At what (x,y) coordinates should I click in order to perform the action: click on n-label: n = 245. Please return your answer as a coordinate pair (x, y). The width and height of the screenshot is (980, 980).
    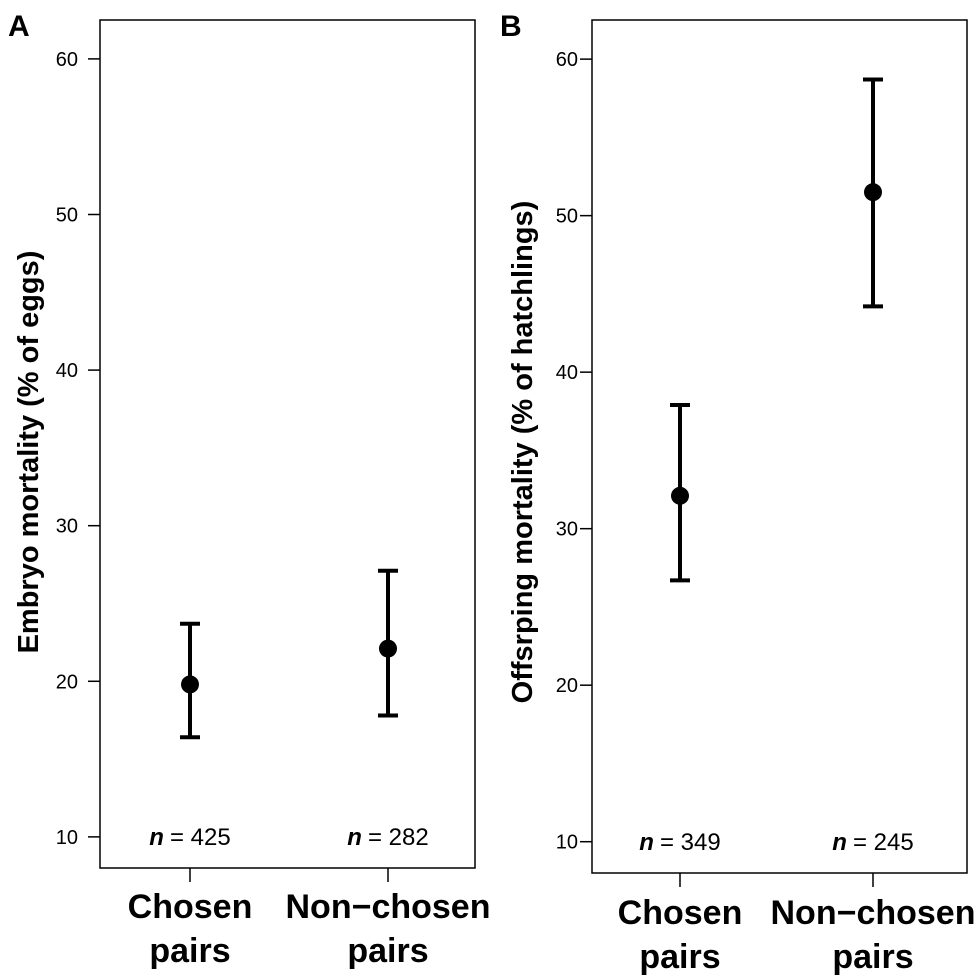
    Looking at the image, I should click on (872, 842).